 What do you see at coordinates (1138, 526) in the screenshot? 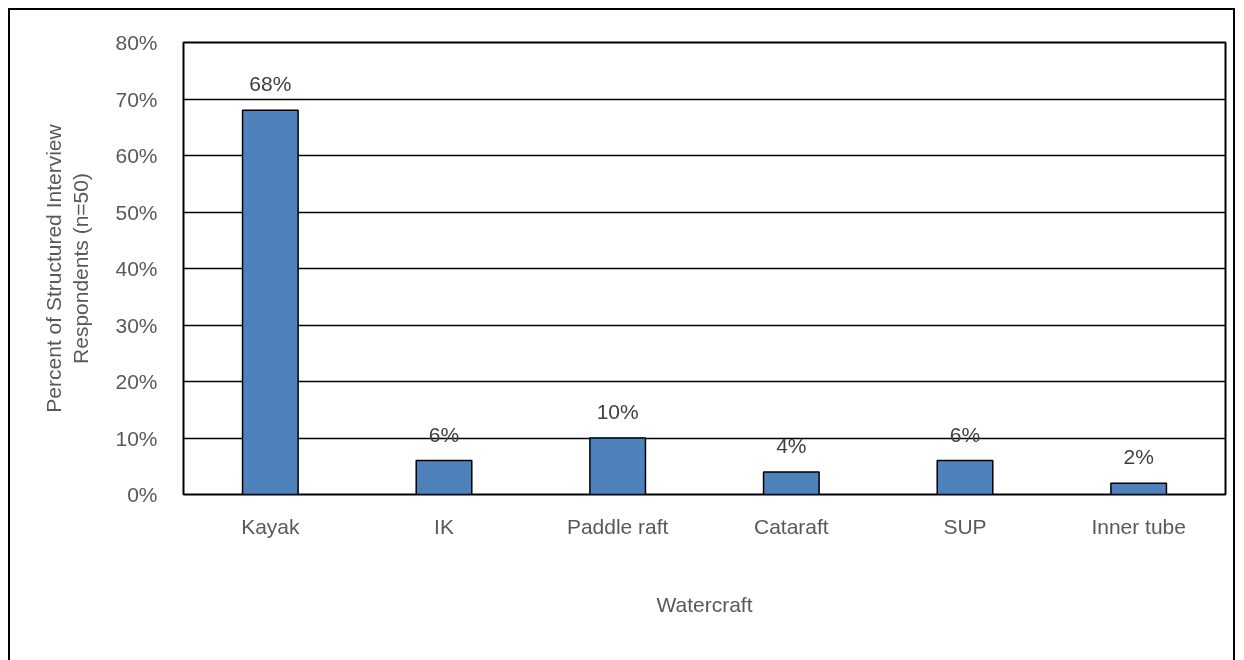
I see `x-tick-label: Inner tube` at bounding box center [1138, 526].